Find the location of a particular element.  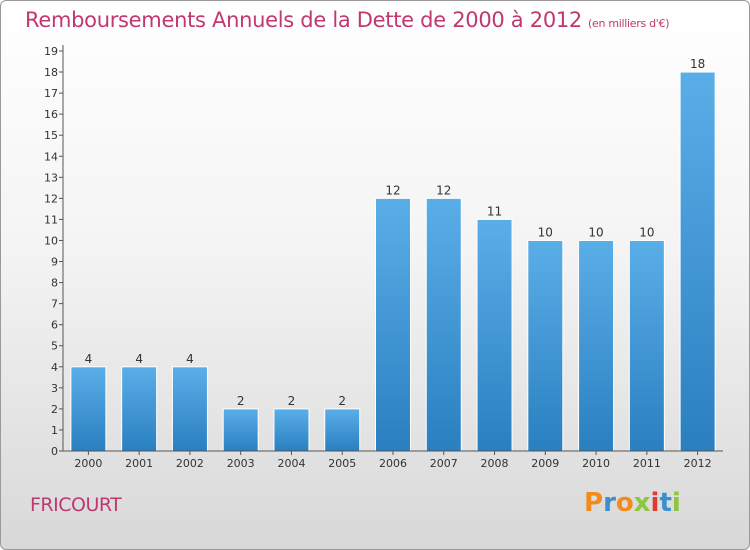

y-tick-label: 18 is located at coordinates (51, 72).